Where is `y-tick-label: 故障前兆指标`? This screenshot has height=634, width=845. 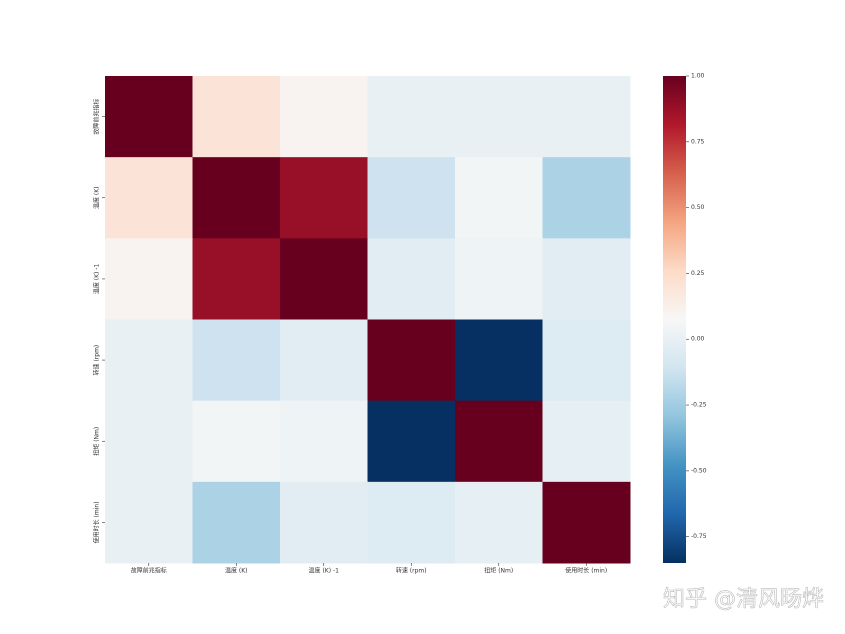
y-tick-label: 故障前兆指标 is located at coordinates (97, 117).